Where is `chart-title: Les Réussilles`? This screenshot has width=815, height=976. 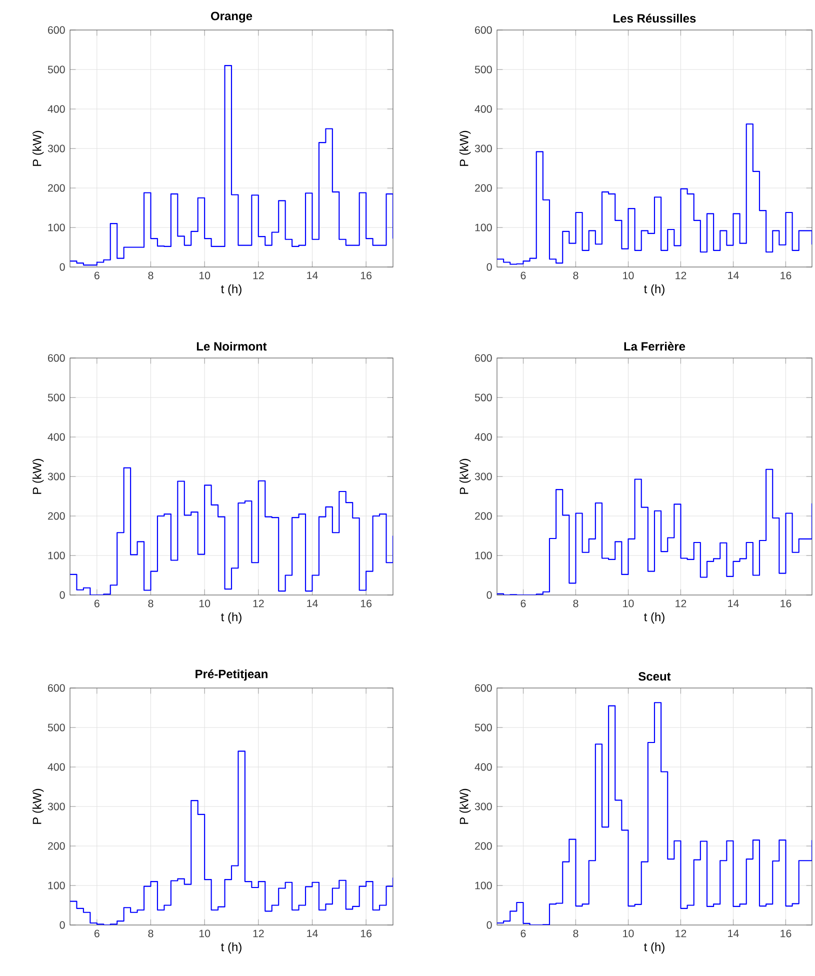
chart-title: Les Réussilles is located at coordinates (655, 18).